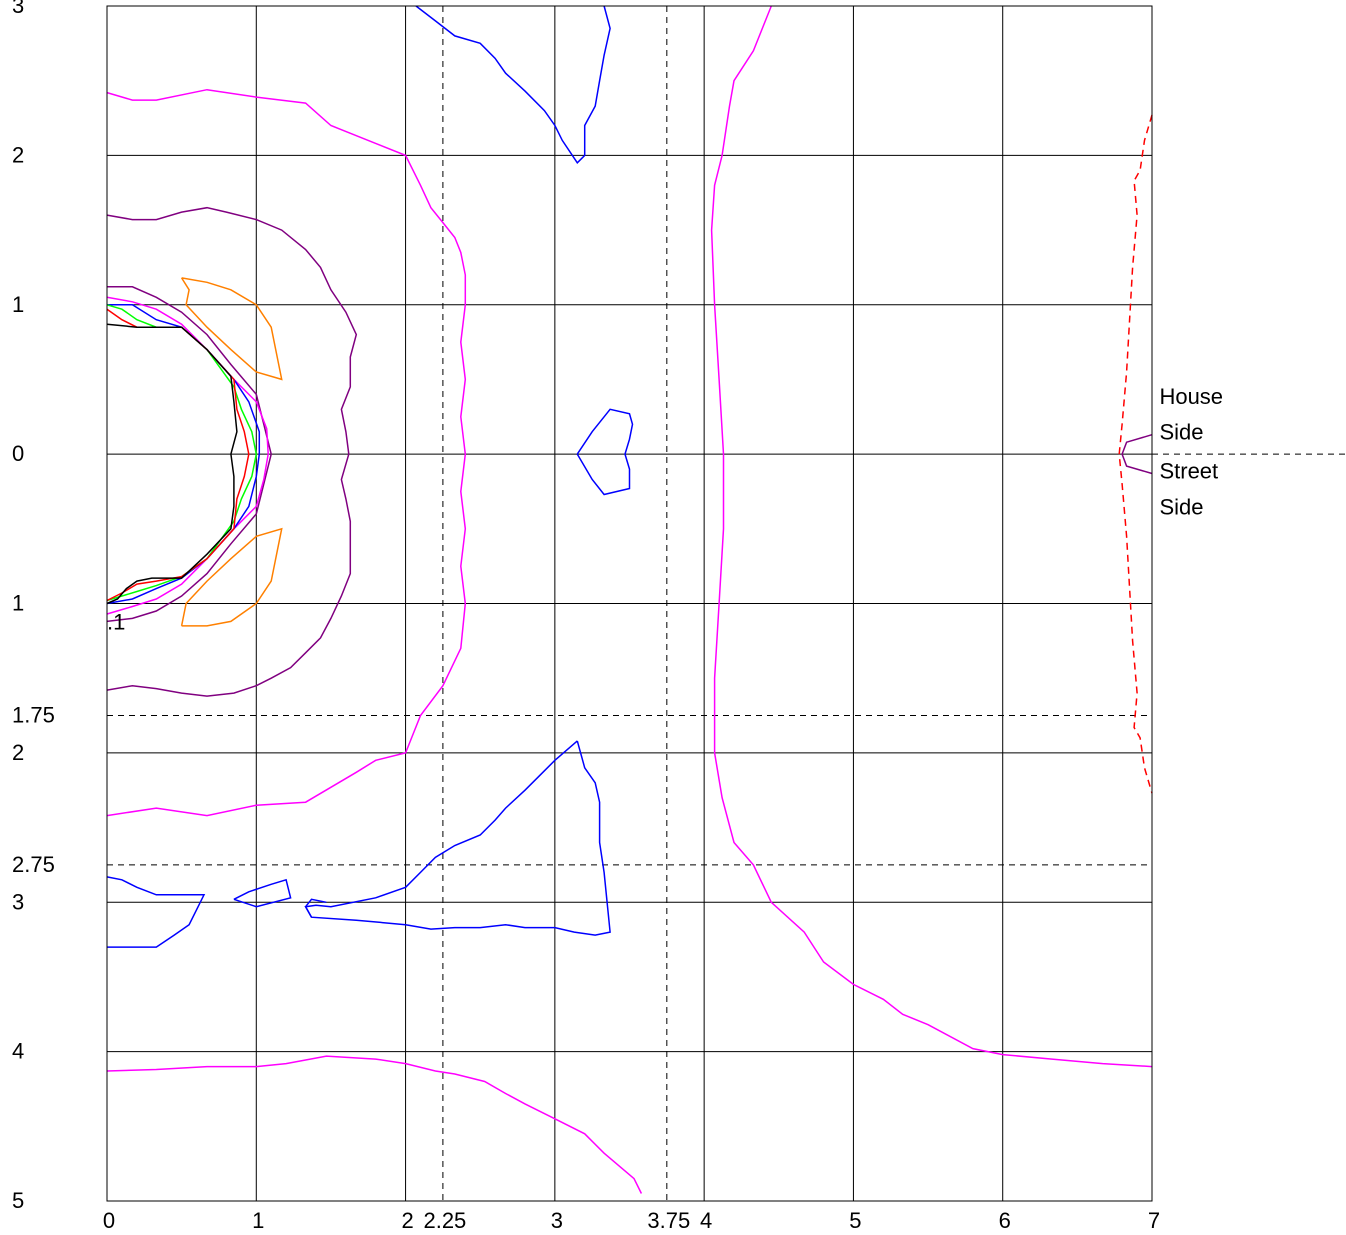  What do you see at coordinates (33, 715) in the screenshot?
I see `y-tick-label: 1.75` at bounding box center [33, 715].